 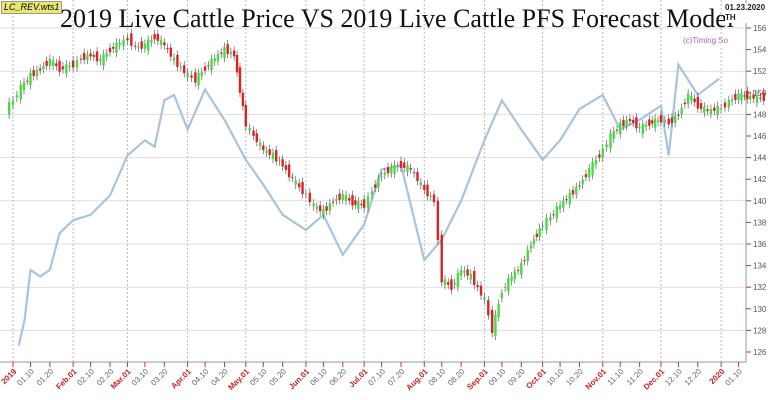 I want to click on copyright: (c)Timing So, so click(x=706, y=41).